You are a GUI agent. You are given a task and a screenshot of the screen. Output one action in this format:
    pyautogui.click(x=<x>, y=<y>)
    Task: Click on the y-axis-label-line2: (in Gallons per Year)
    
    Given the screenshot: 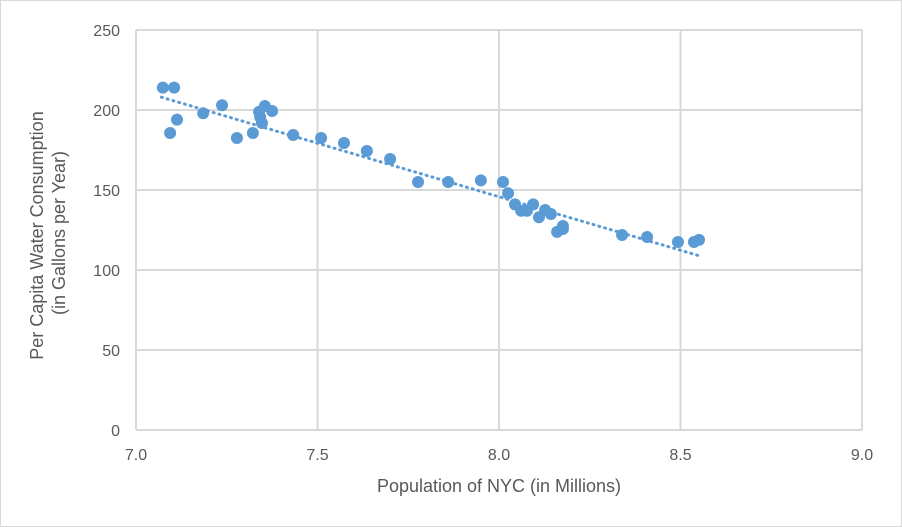 What is the action you would take?
    pyautogui.click(x=59, y=233)
    